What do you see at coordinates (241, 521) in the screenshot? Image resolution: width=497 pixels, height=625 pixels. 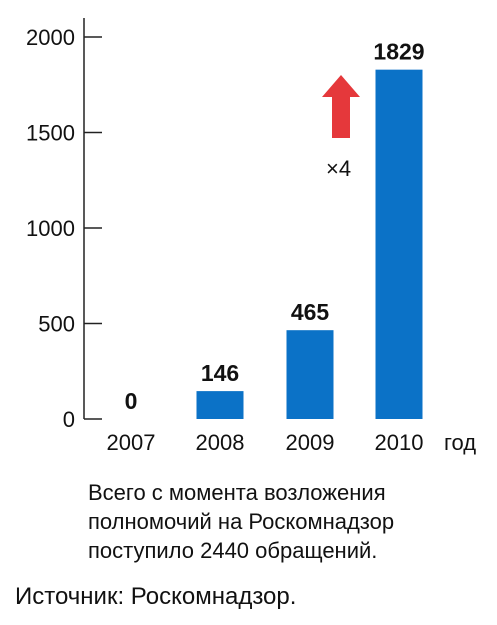 I see `summary-note-line-2: полномочий на Роскомнадзор` at bounding box center [241, 521].